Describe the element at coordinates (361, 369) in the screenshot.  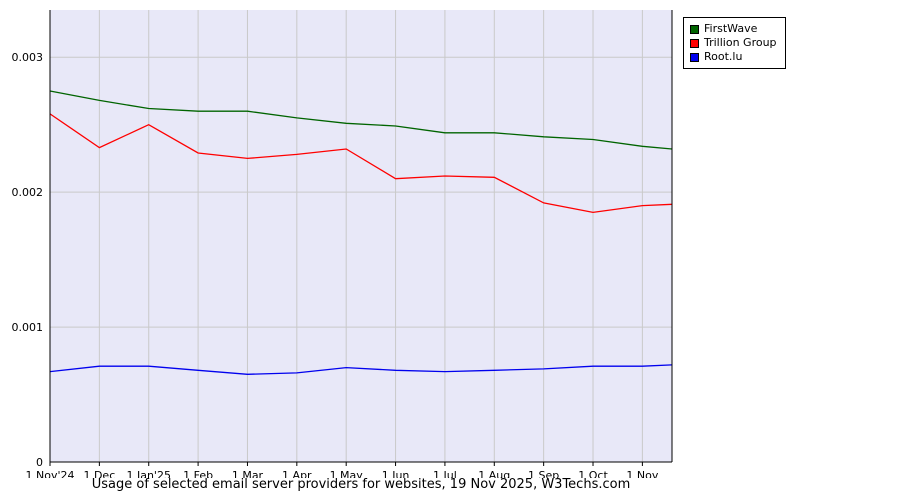
I see `series-line-root-lu` at that location.